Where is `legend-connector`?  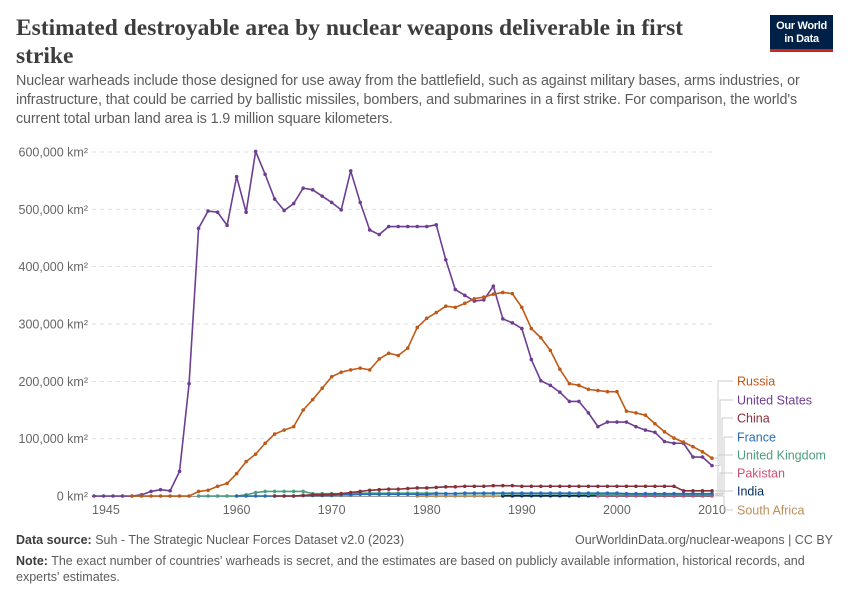 legend-connector is located at coordinates (724, 419).